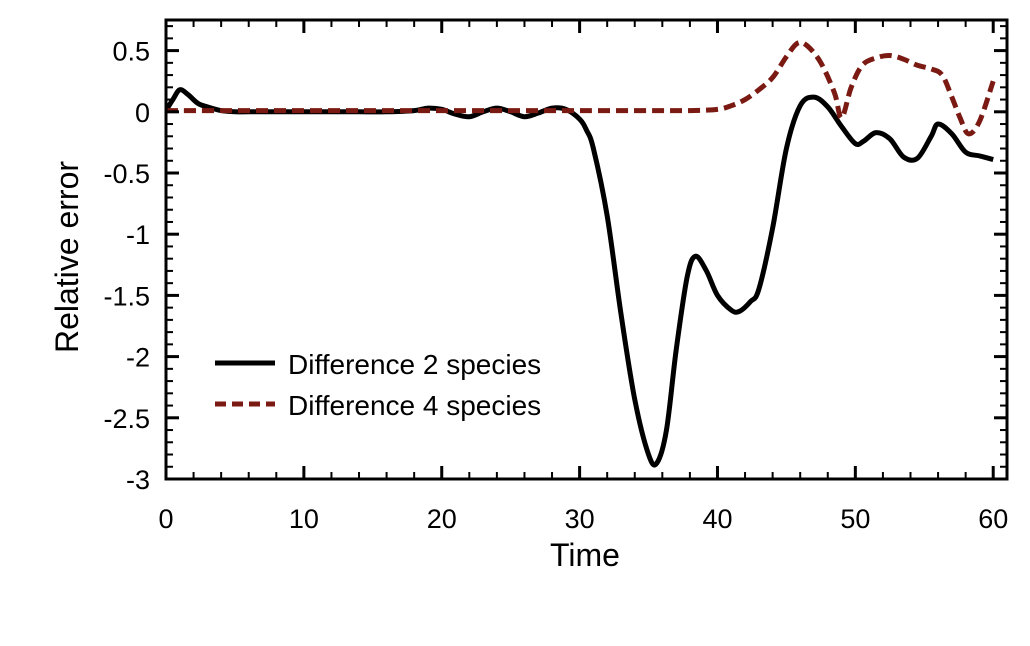  I want to click on y-tick-label: 0, so click(142, 113).